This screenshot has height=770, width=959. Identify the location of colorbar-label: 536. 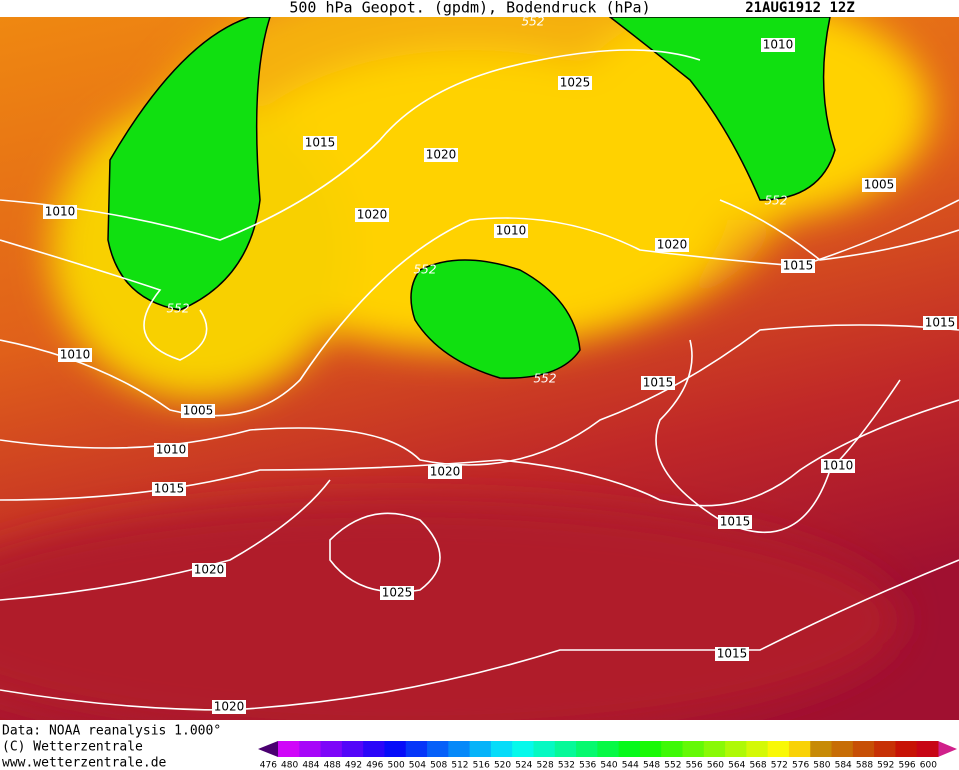
(587, 765).